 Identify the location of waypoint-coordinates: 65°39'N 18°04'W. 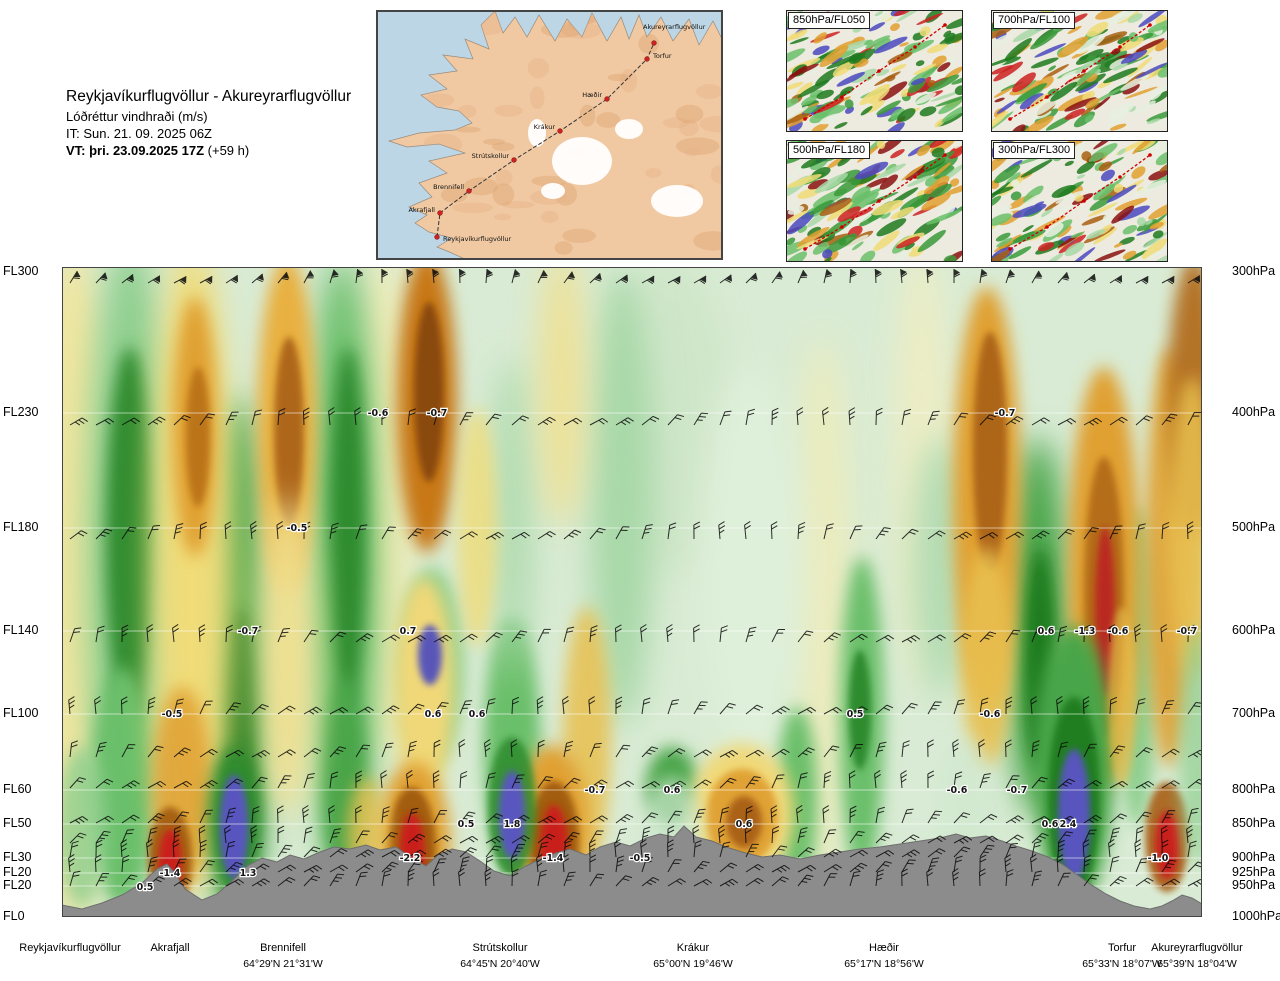
(1197, 964).